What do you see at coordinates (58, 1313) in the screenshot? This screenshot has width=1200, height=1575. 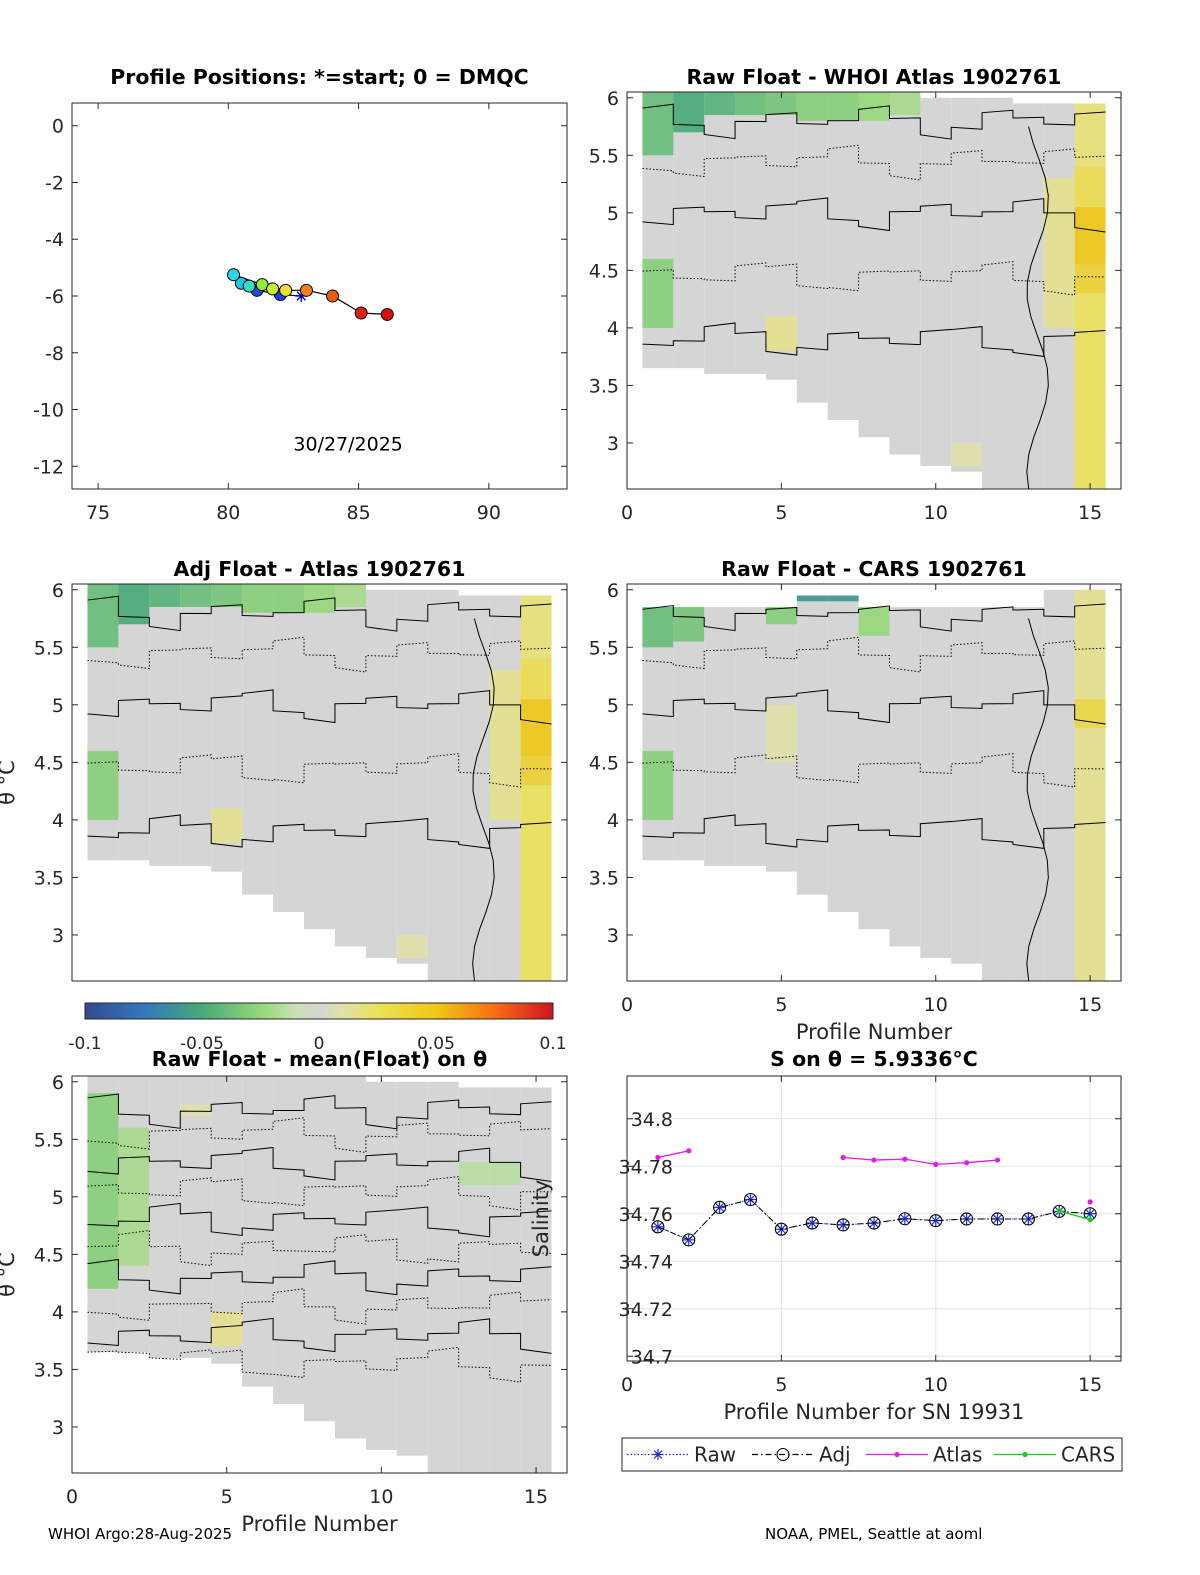 I see `y-tick-label: 4` at bounding box center [58, 1313].